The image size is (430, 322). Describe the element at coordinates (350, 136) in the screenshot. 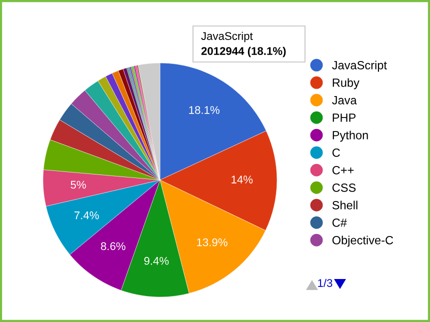

I see `legend-label: Python` at that location.